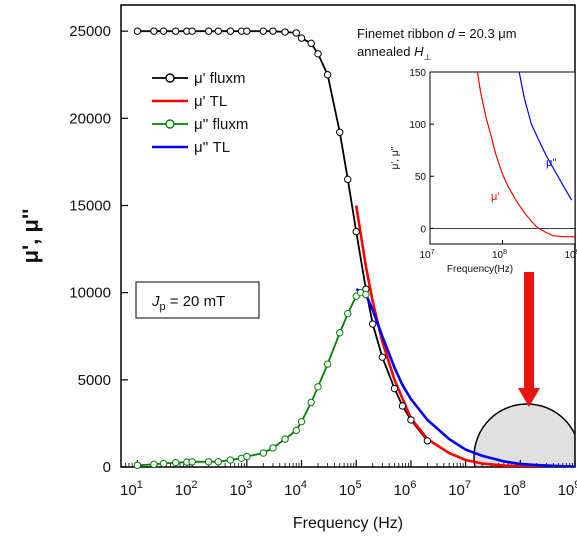 The image size is (577, 543). Describe the element at coordinates (163, 307) in the screenshot. I see `annotation-subscript: p` at that location.